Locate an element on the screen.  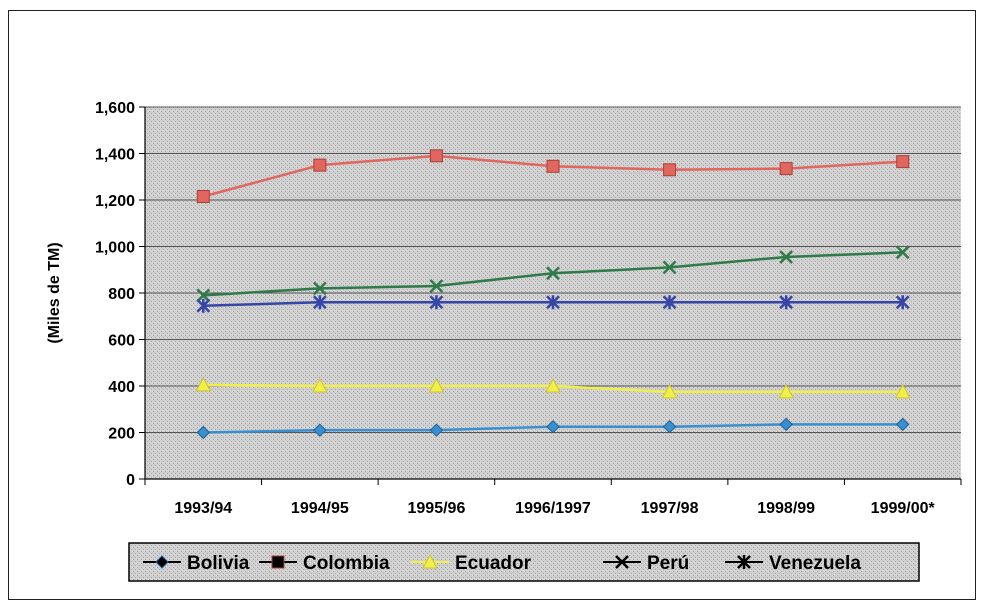
legend-label-per: Perú is located at coordinates (668, 563).